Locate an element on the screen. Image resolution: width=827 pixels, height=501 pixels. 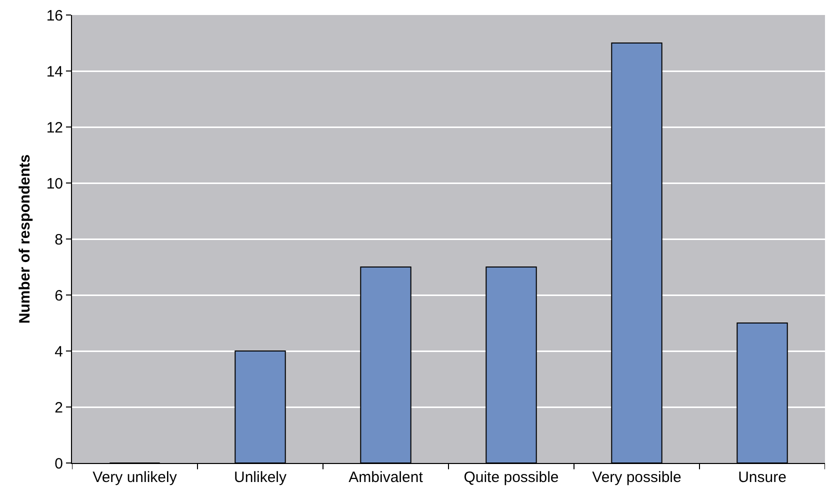
y-tick-label: 16 is located at coordinates (54, 15).